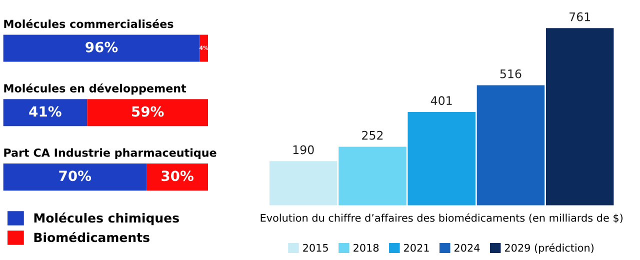 Image resolution: width=640 pixels, height=260 pixels. I want to click on legend-label: 2018, so click(366, 248).